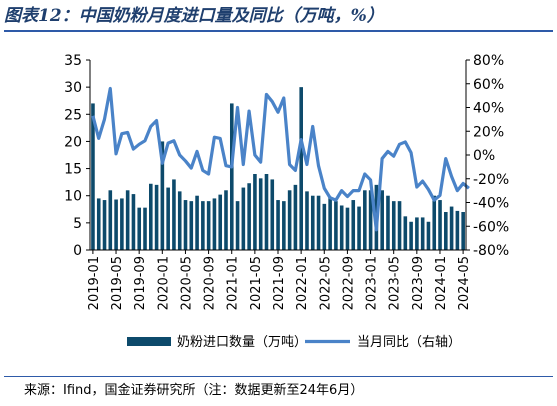  What do you see at coordinates (279, 283) in the screenshot?
I see `x-tick-label: 2021-09` at bounding box center [279, 283].